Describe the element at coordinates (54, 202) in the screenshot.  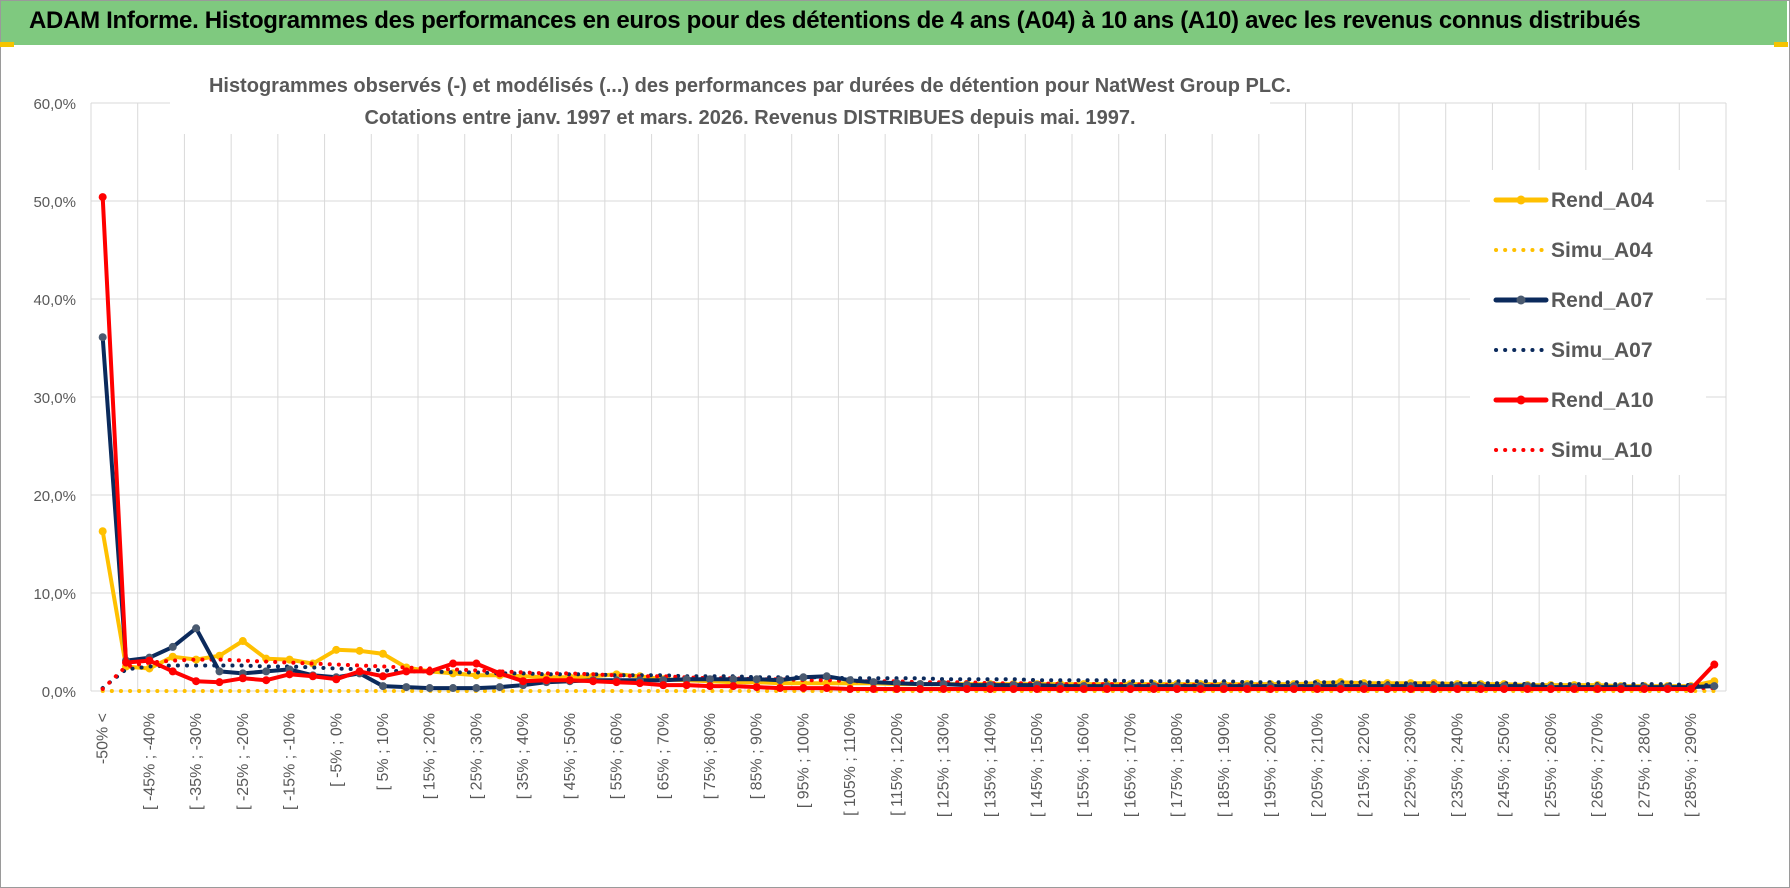
I see `y-tick-label: 50,0%` at that location.